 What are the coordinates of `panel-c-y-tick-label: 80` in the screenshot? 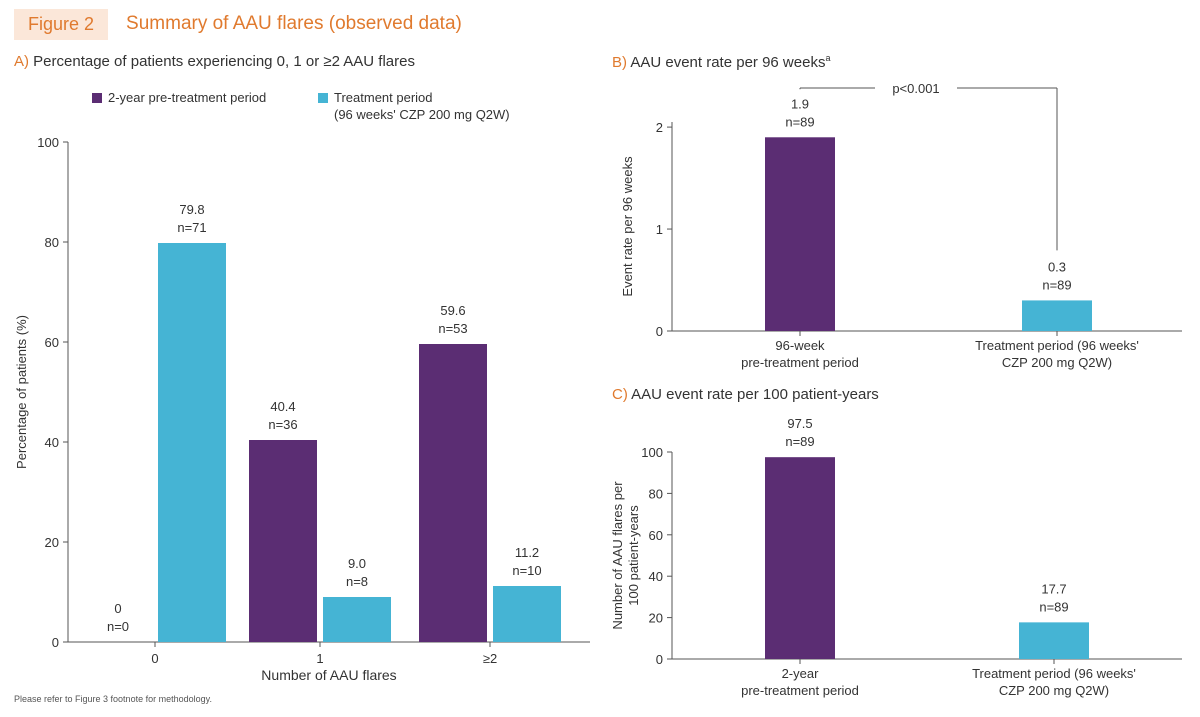 It's located at (656, 493).